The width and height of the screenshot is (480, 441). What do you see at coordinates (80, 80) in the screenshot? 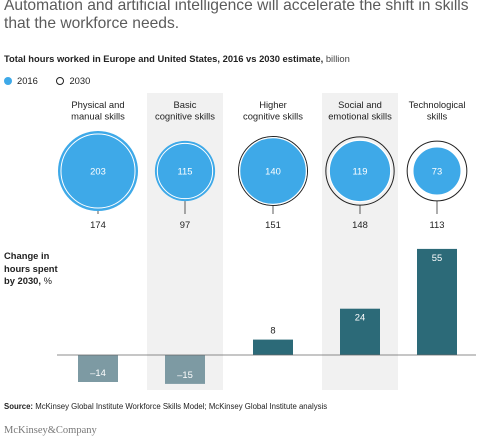
I see `legend-label-2030: 2030` at bounding box center [80, 80].